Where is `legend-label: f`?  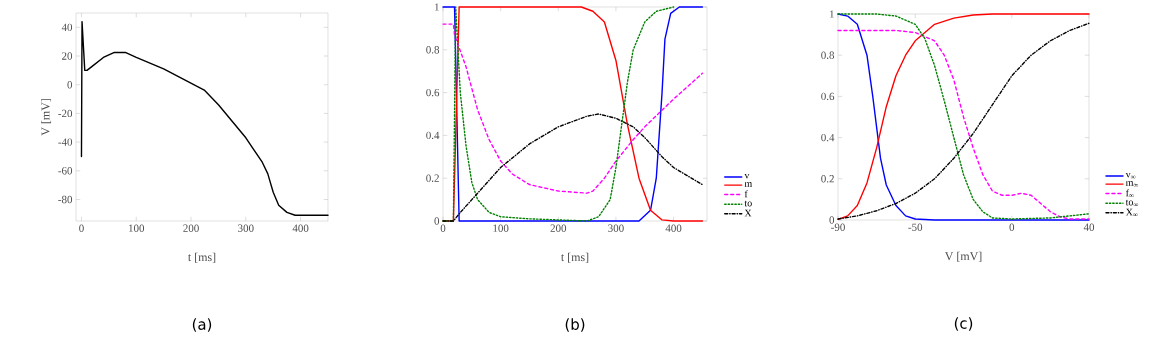 legend-label: f is located at coordinates (746, 194).